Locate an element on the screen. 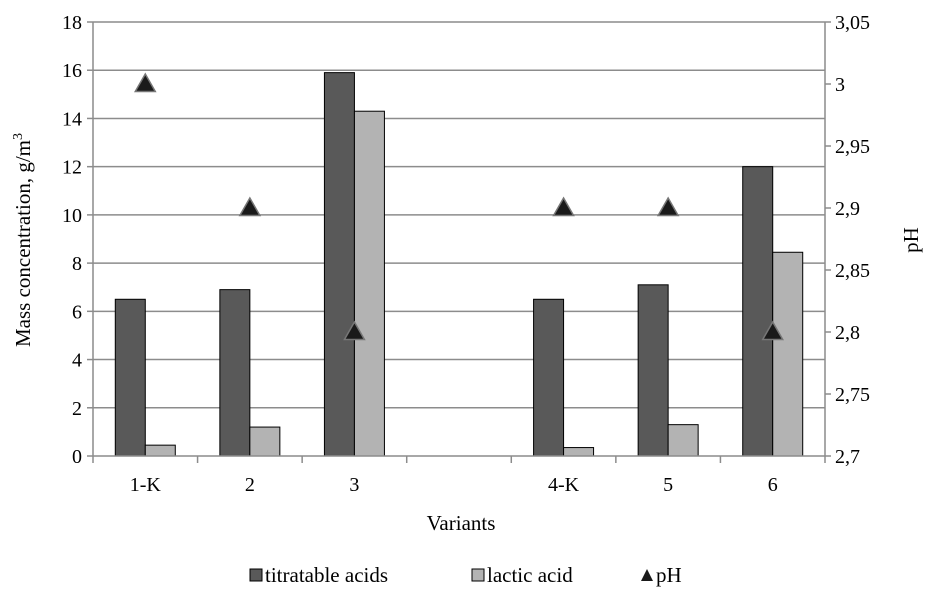  left-axis-title: Mass concentration, g/m3 is located at coordinates (23, 240).